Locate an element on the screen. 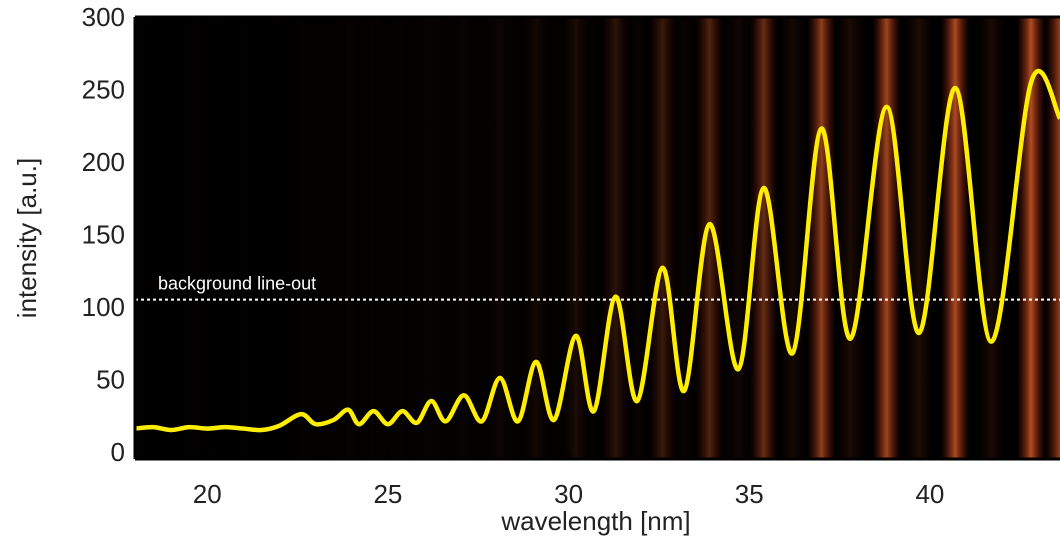  y-tick-label: 300 is located at coordinates (103, 17).